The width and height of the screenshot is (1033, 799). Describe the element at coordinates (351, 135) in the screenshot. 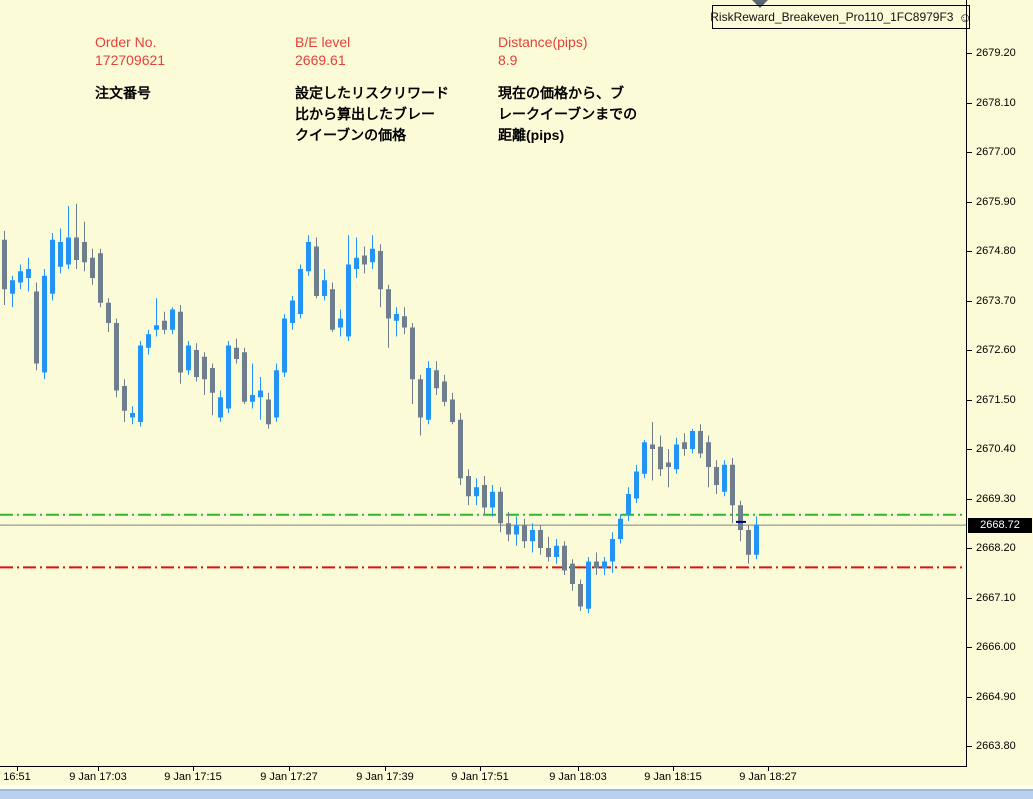

I see `be-level-jp-line3: クイーブンの価格` at that location.